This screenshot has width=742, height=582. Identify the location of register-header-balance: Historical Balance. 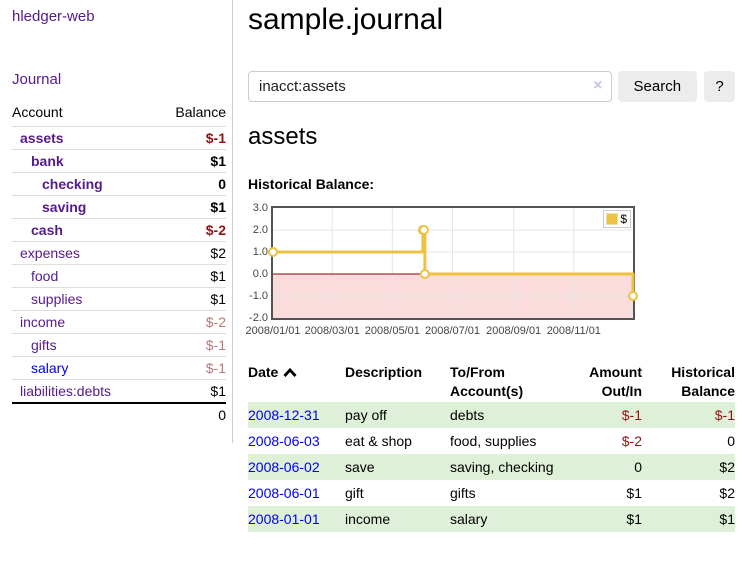
(703, 381).